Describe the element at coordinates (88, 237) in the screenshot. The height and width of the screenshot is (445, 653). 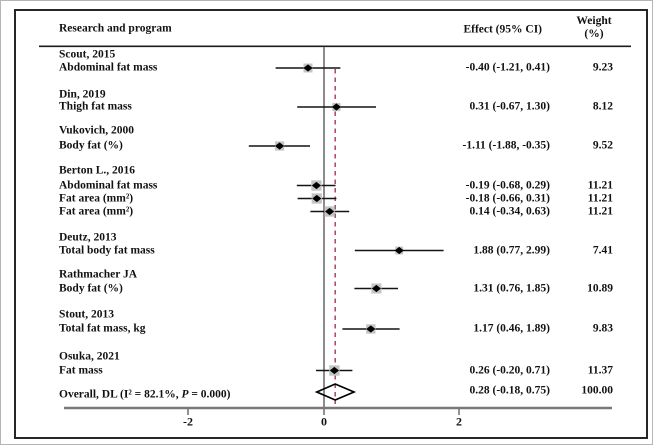
I see `study-name: Deutz, 2013` at that location.